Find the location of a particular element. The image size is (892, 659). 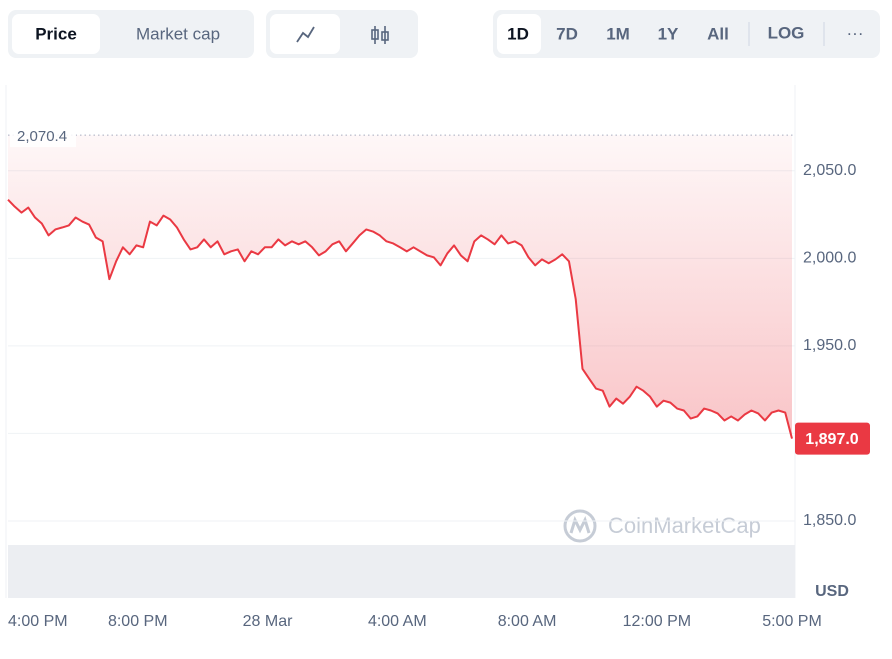

x-tick-label: 4:00 PM is located at coordinates (38, 621).